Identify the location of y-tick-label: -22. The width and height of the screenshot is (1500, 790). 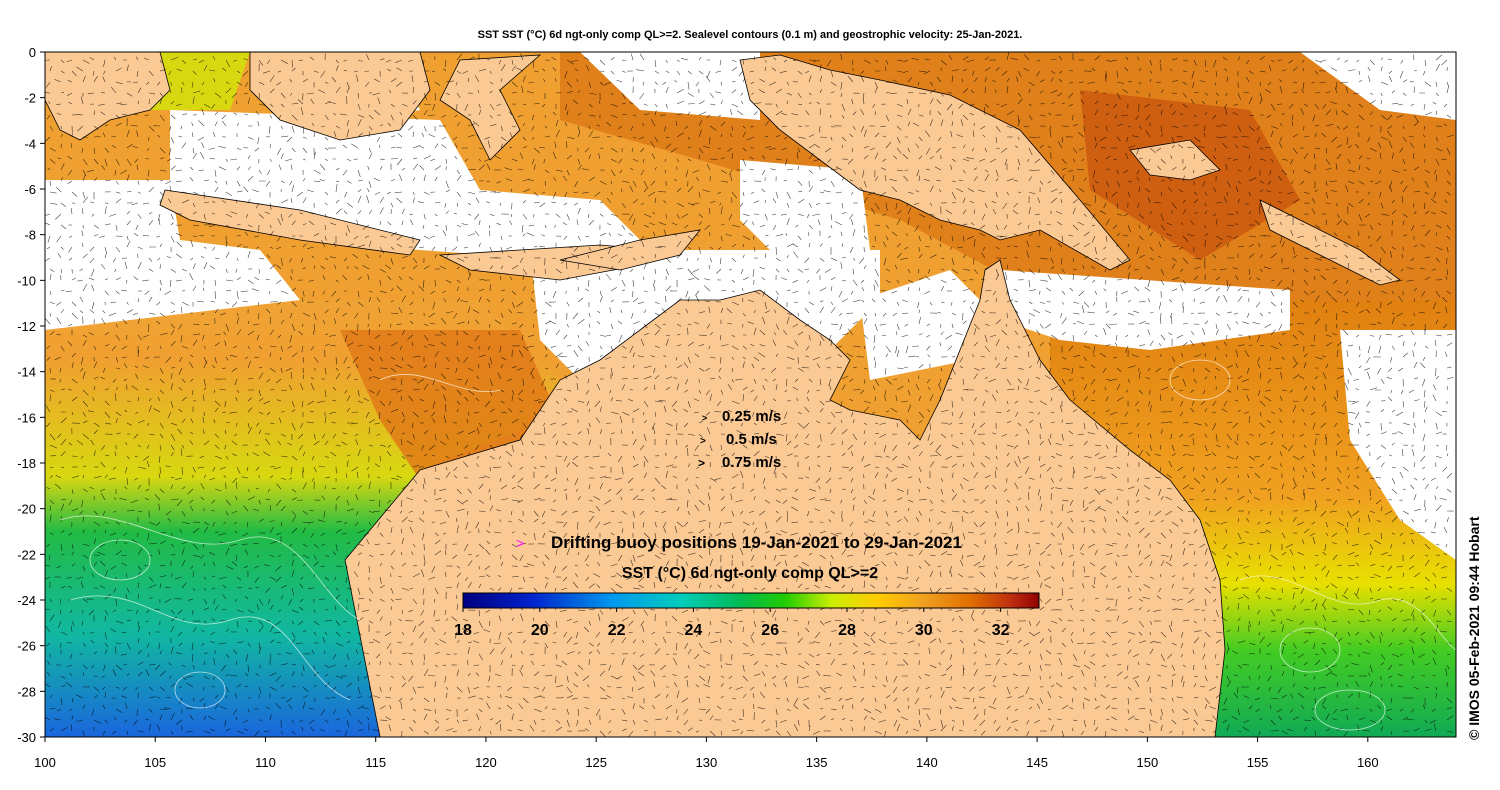
(26, 554).